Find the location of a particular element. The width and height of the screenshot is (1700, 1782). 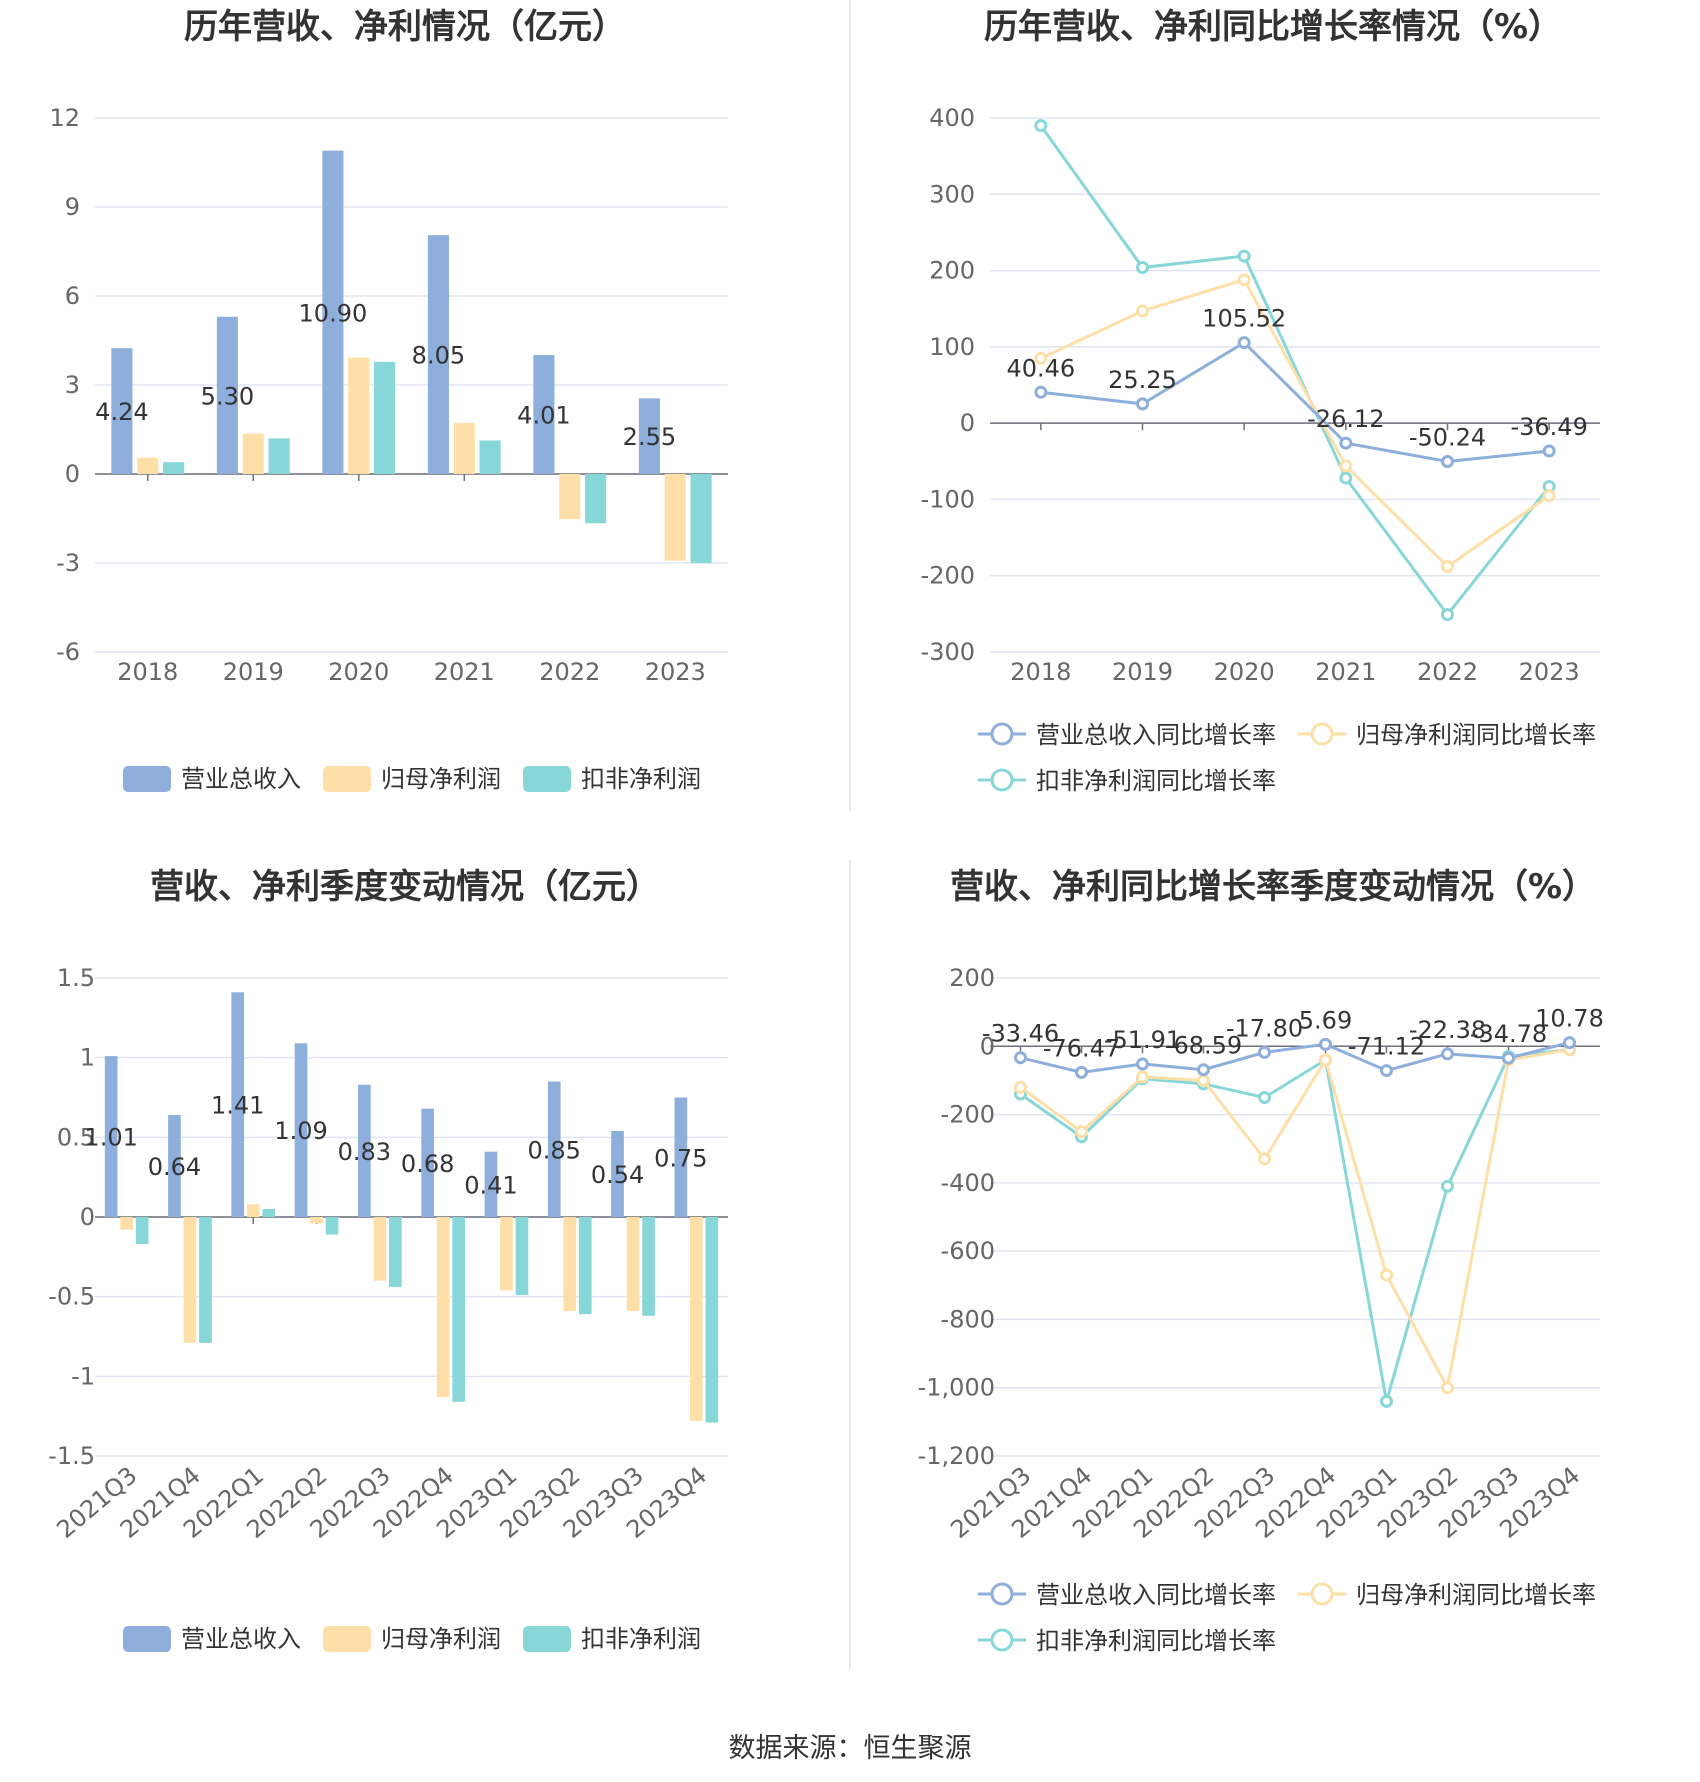

y-tick-label: -0.5 is located at coordinates (71, 1297).